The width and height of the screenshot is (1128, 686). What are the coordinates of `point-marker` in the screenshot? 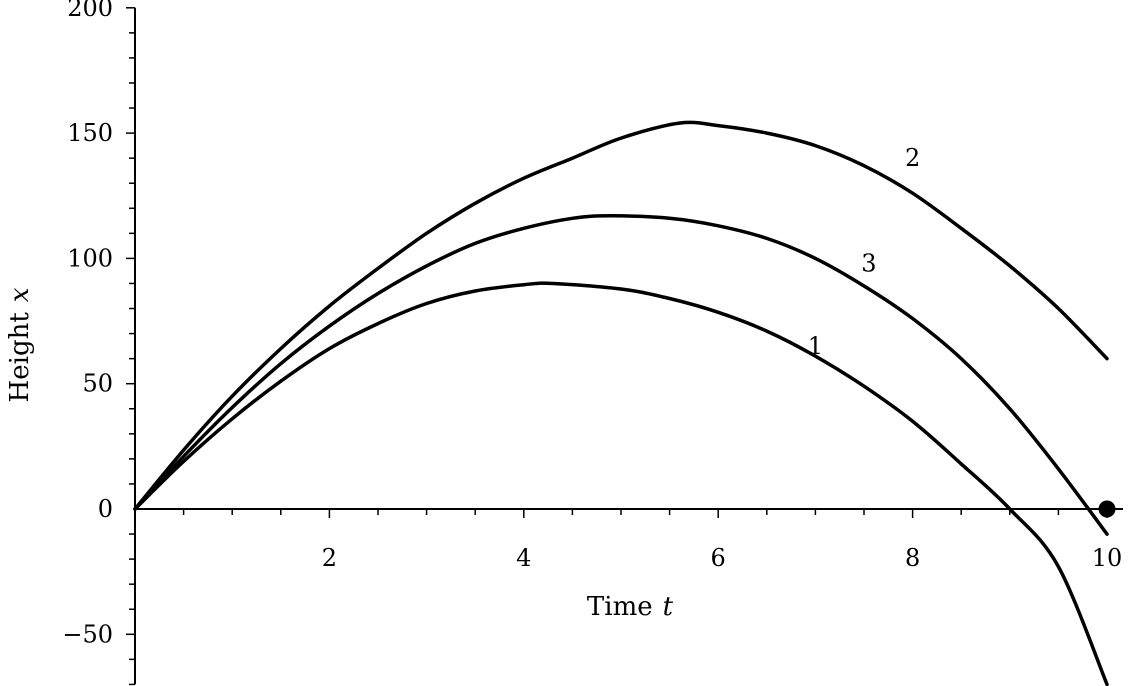 It's located at (1107, 509).